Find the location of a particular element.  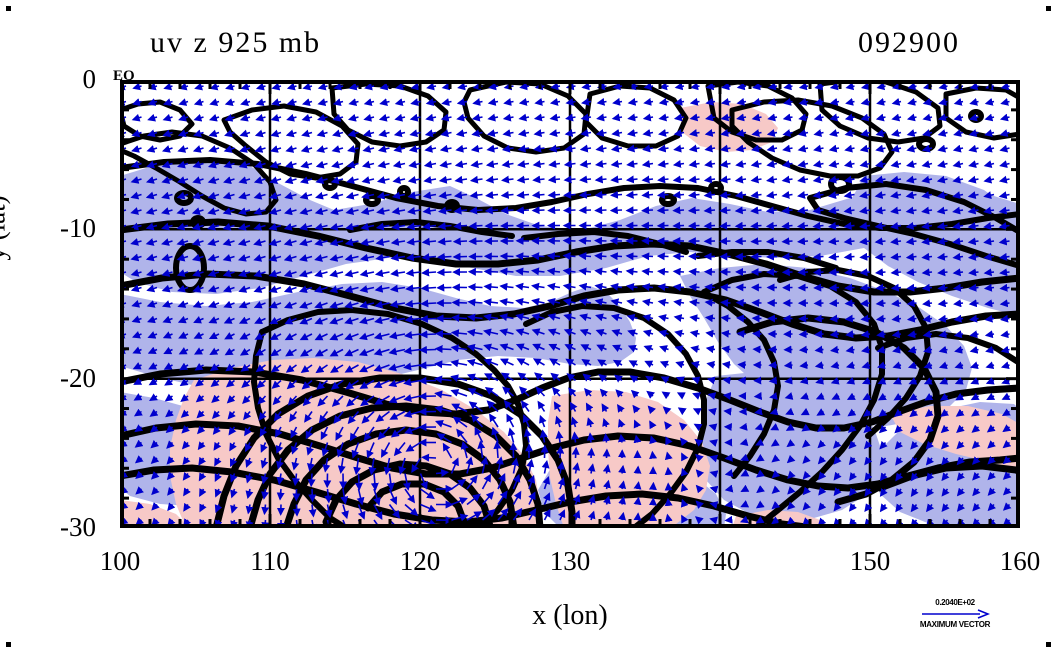

corner-mark-bottom-right is located at coordinates (1048, 644).